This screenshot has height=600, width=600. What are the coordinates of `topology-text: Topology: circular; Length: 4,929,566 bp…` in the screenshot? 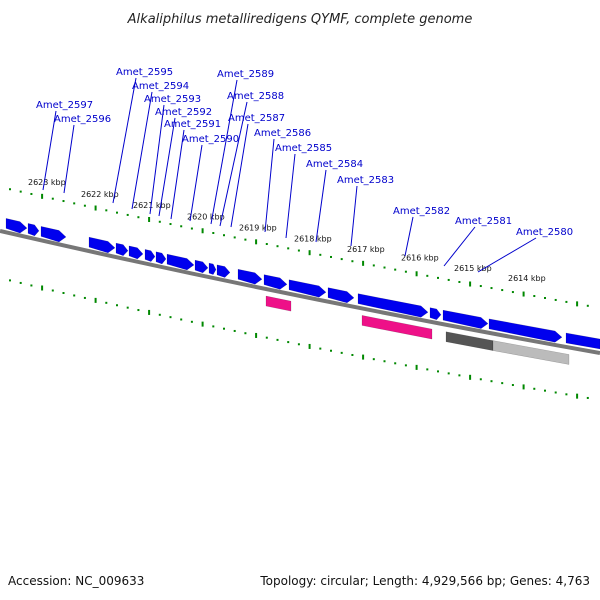 It's located at (425, 581).